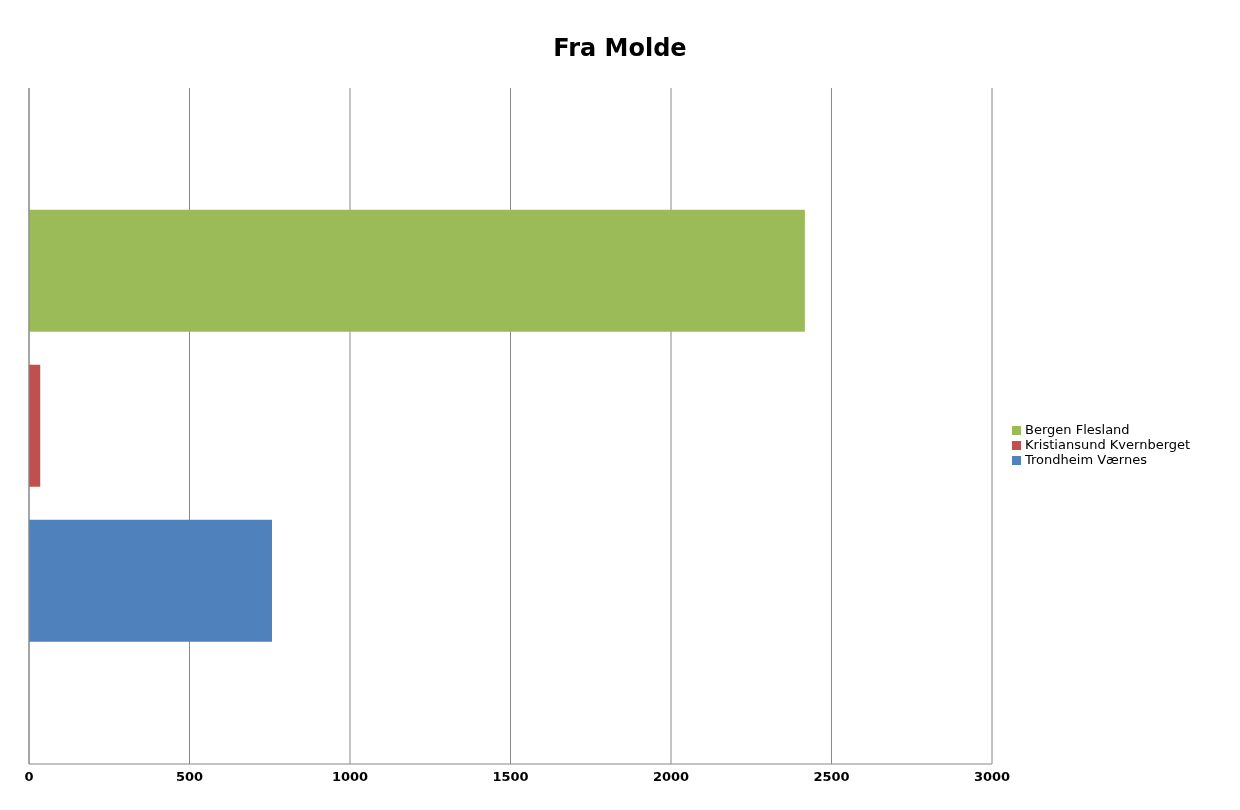 The height and width of the screenshot is (810, 1240). Describe the element at coordinates (831, 777) in the screenshot. I see `x-tick-label: 2500` at that location.